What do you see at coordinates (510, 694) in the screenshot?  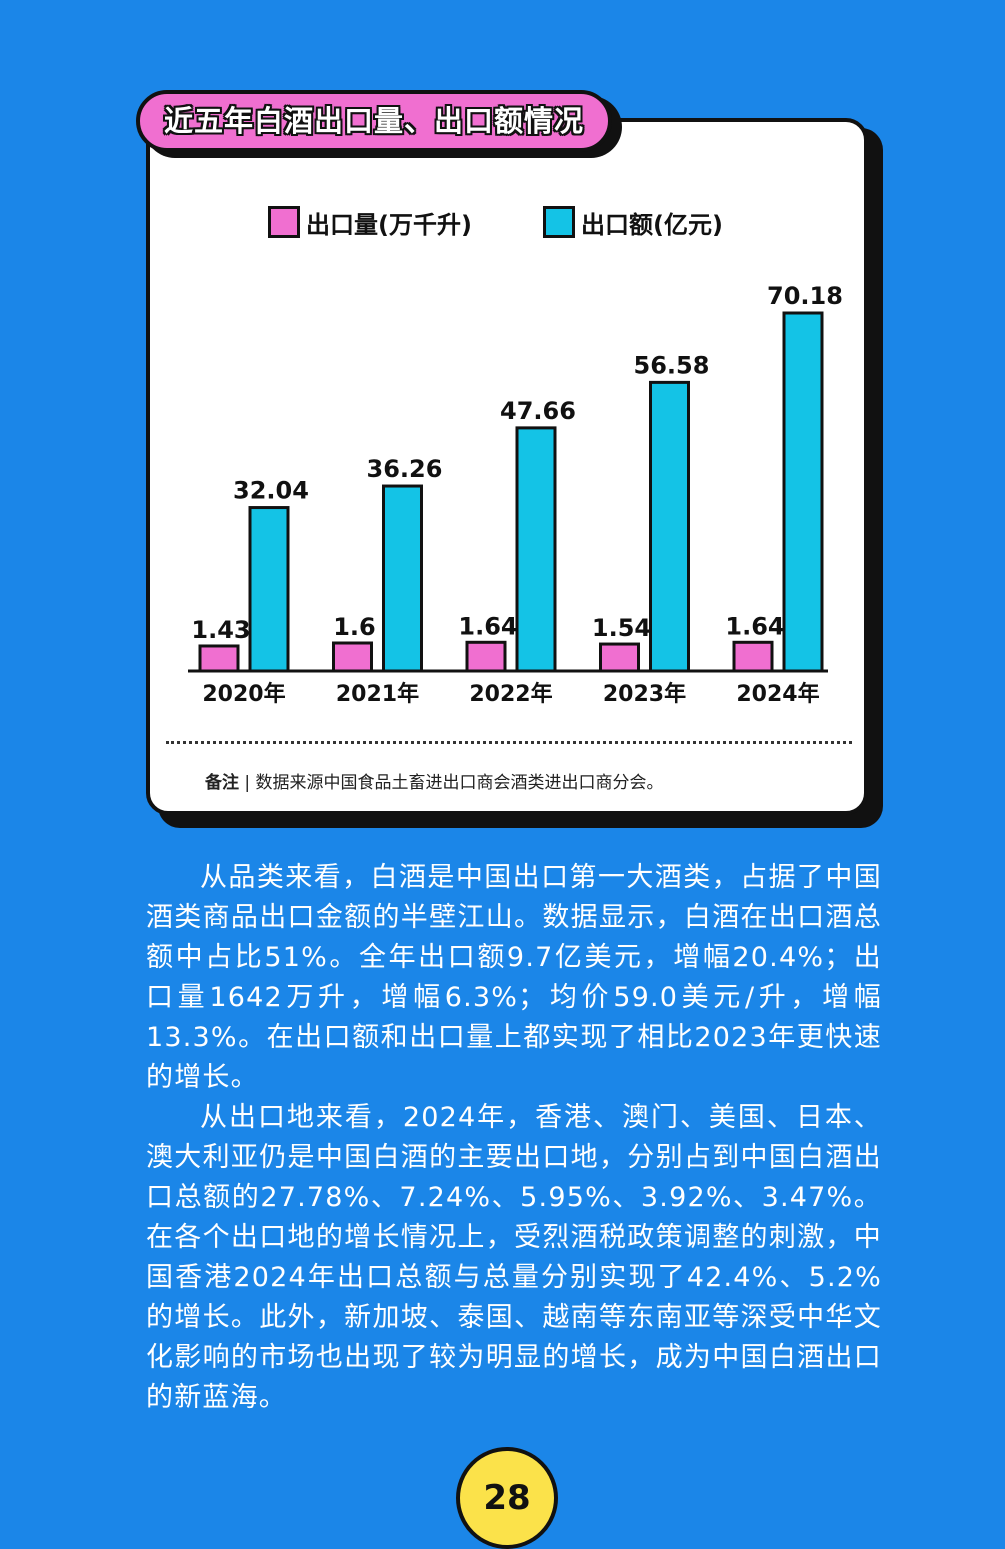 I see `tick-label-2022年: 2022年` at bounding box center [510, 694].